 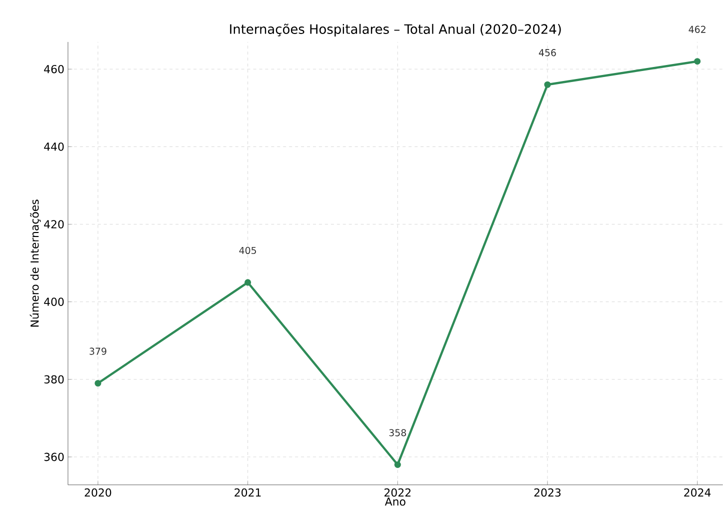 What do you see at coordinates (397, 492) in the screenshot?
I see `x-tick-label: 2022` at bounding box center [397, 492].